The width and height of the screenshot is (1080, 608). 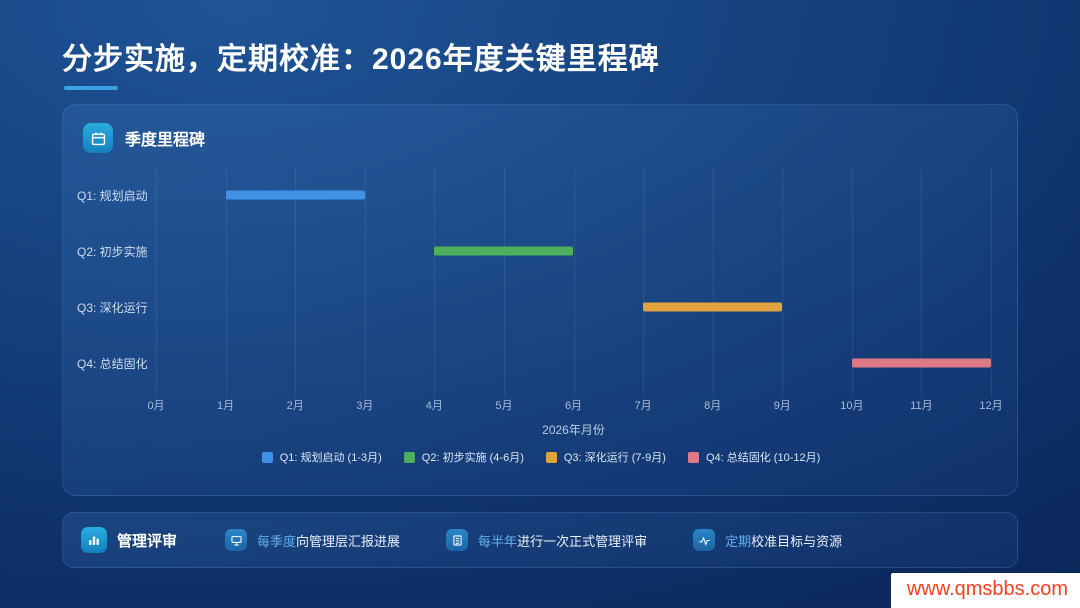 What do you see at coordinates (112, 251) in the screenshot?
I see `gantt-row-label: Q2: 初步实施` at bounding box center [112, 251].